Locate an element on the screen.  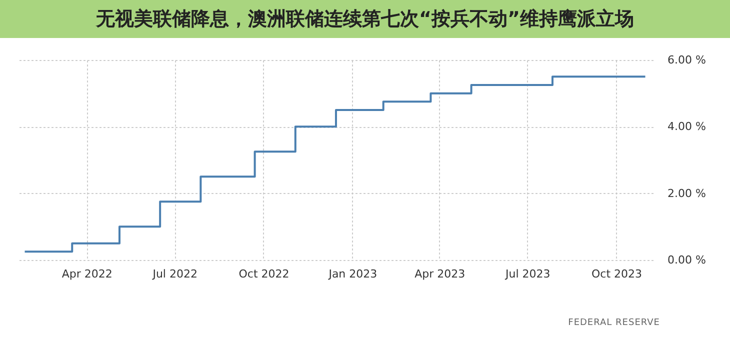
x-tick-label: Apr 2023 is located at coordinates (440, 274).